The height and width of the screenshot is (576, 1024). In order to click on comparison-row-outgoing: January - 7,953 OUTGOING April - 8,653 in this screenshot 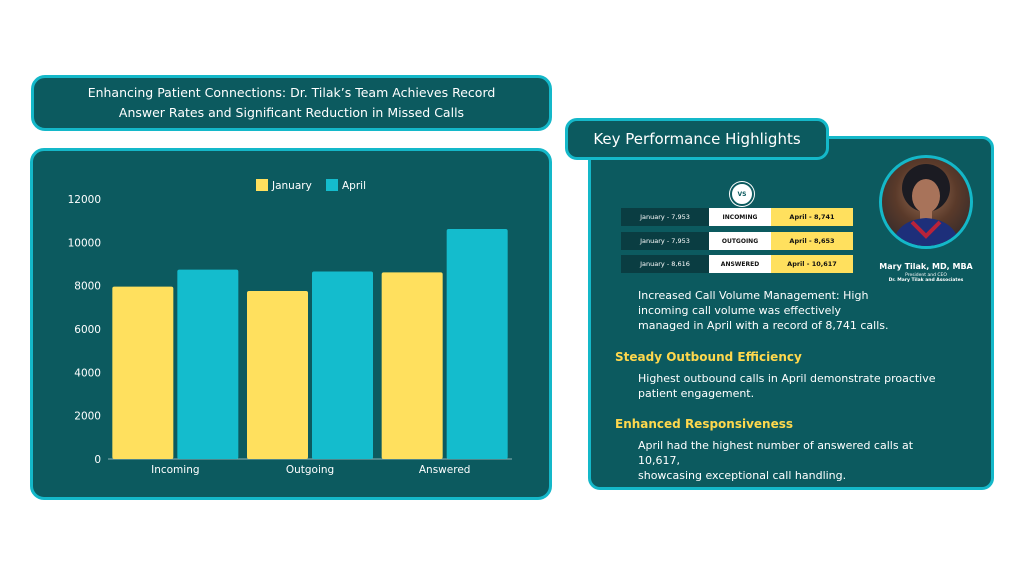, I will do `click(737, 241)`.